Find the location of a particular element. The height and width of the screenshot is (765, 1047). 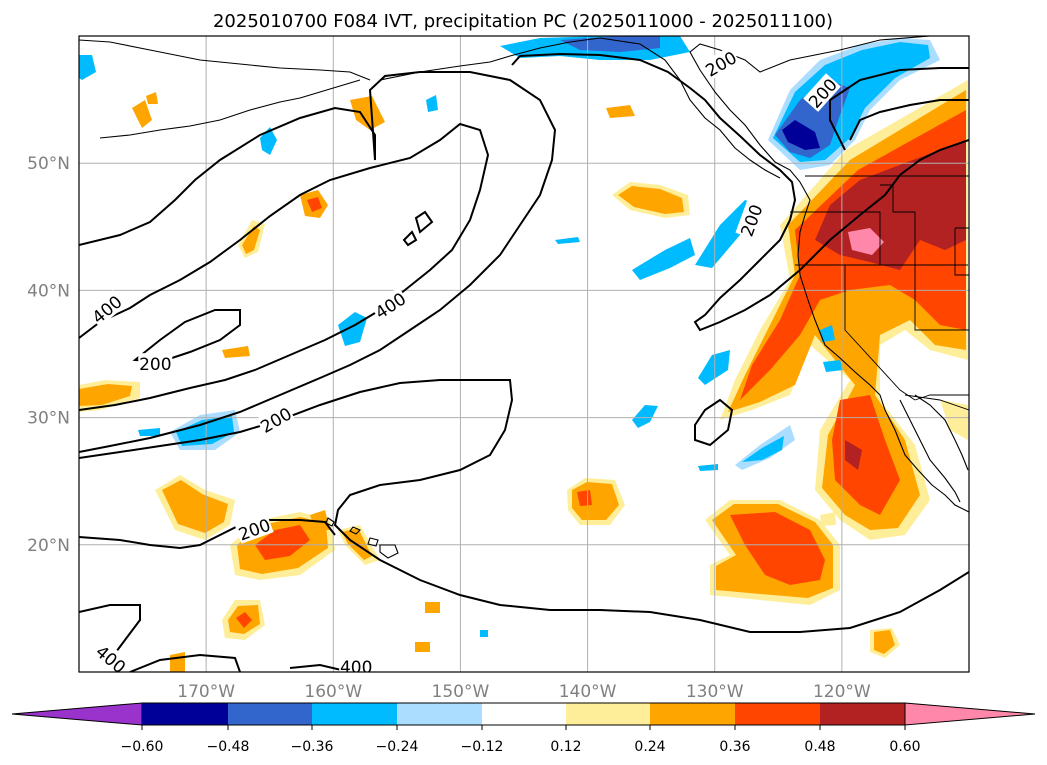

border-nv-ut is located at coordinates (941, 298).